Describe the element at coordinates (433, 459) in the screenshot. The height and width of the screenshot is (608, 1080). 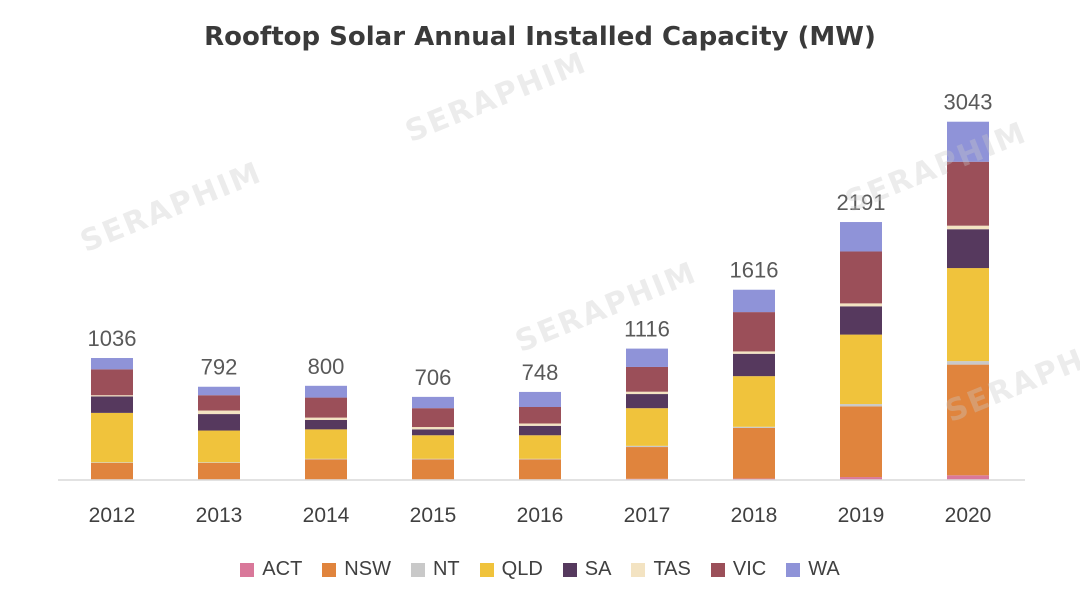
I see `bar-segment-nt-2015` at that location.